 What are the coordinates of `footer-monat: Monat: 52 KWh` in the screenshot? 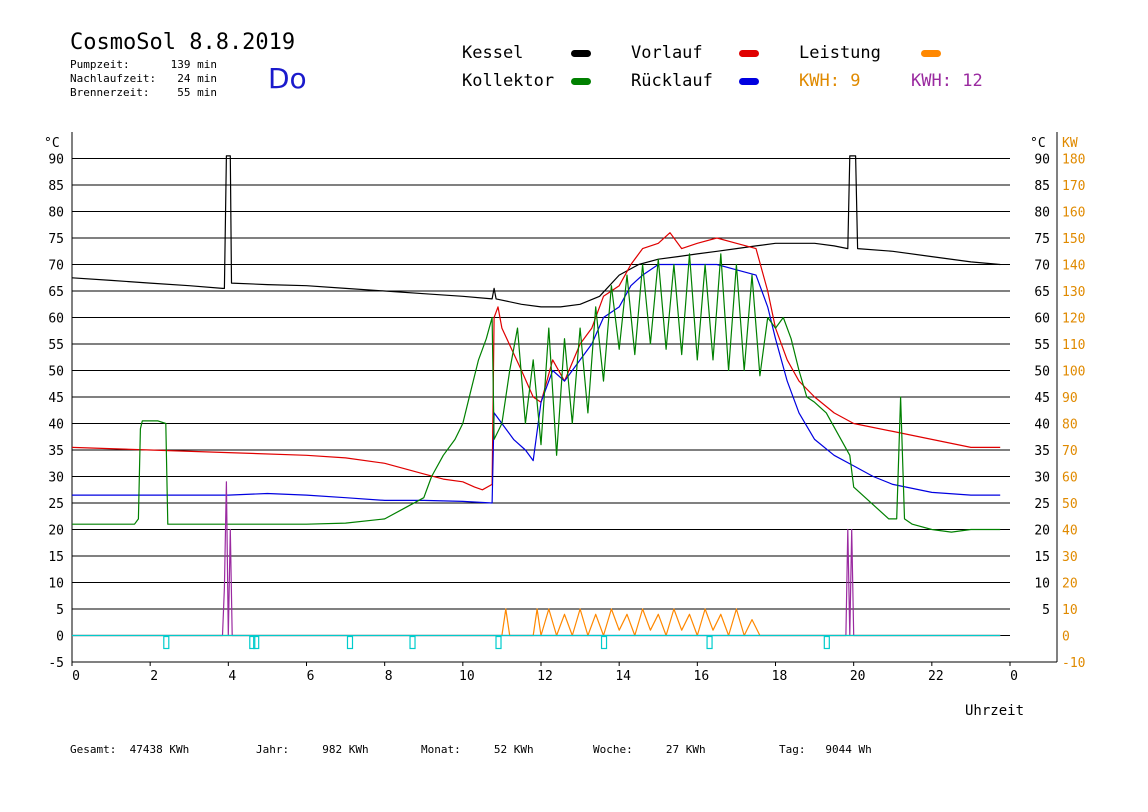 It's located at (477, 749).